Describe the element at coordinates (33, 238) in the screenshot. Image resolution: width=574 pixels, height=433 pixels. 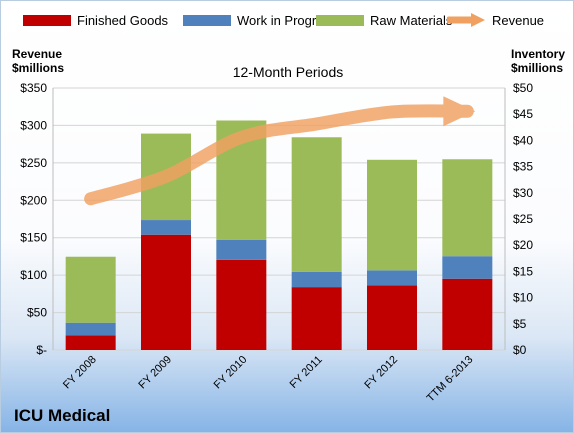
I see `left-tick-label: $150` at that location.